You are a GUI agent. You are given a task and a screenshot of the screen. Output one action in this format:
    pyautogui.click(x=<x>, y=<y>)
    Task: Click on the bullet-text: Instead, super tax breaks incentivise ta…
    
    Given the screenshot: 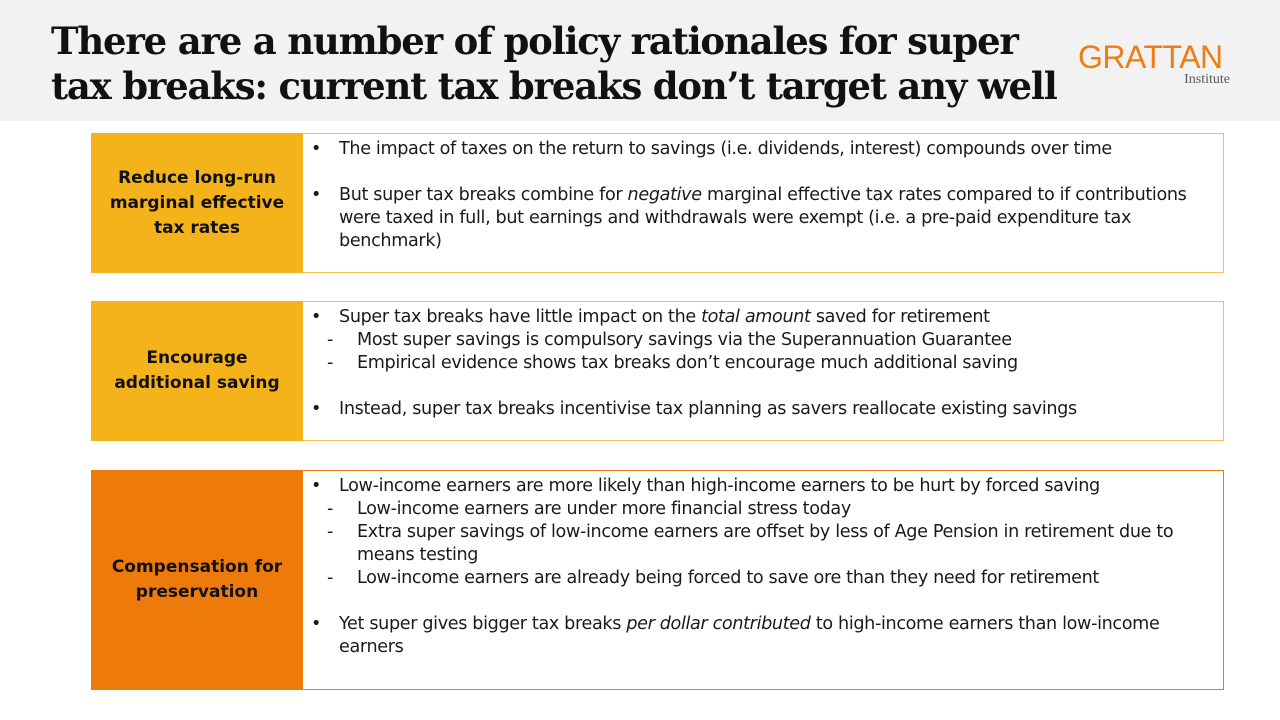 What is the action you would take?
    pyautogui.click(x=708, y=409)
    